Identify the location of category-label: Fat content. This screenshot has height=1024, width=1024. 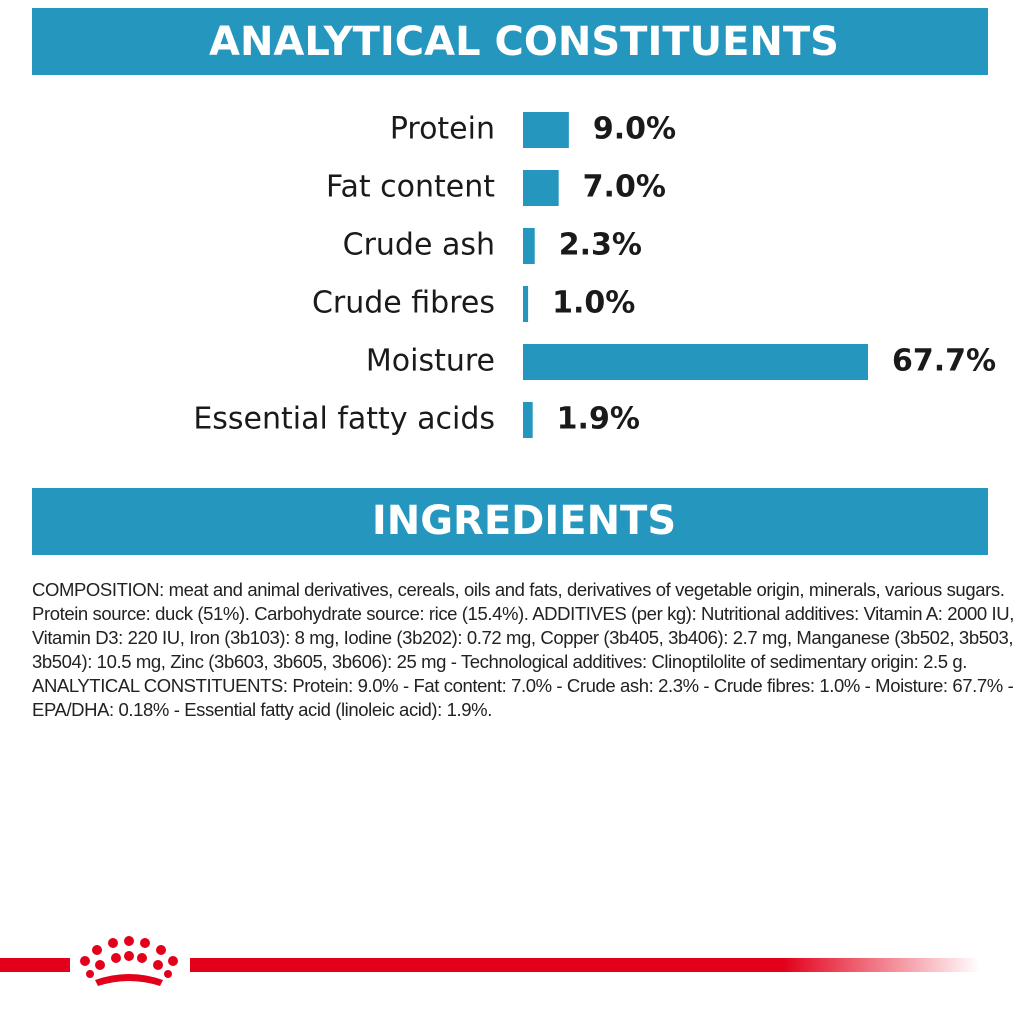
(410, 187).